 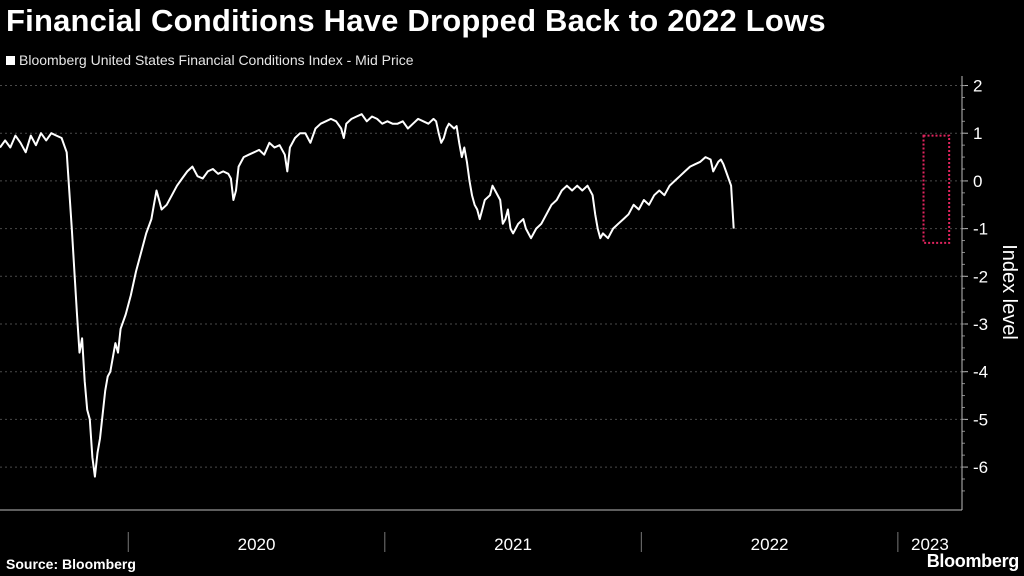 I want to click on y-tick-label: -6, so click(x=980, y=467).